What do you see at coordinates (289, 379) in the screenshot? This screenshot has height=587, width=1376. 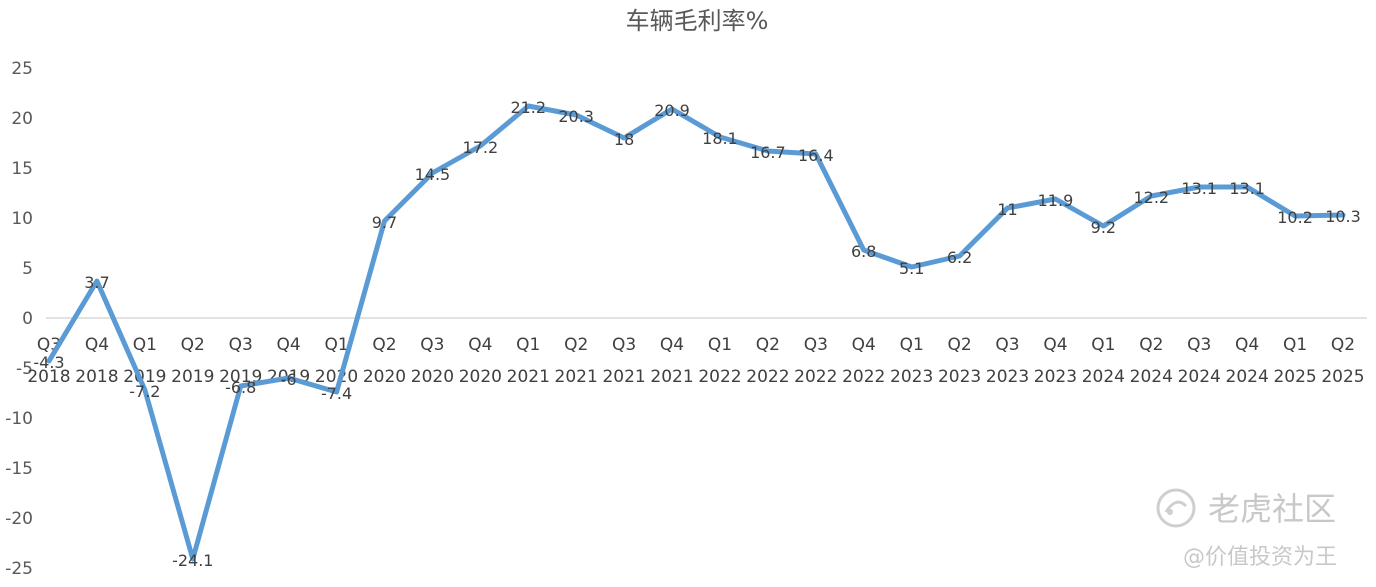 I see `data-label: -6` at bounding box center [289, 379].